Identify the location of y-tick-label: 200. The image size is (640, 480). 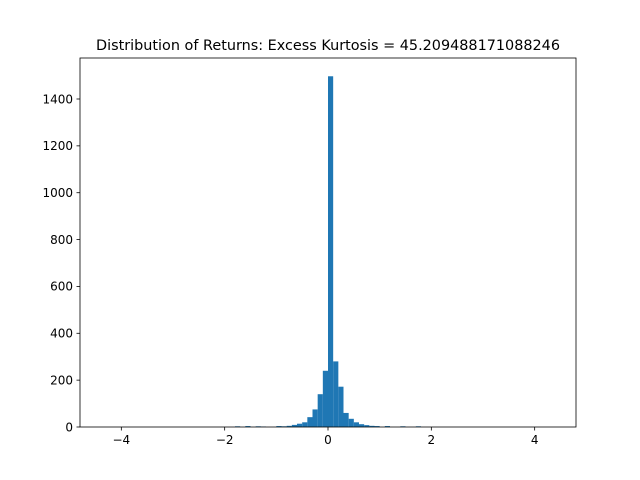
(61, 380).